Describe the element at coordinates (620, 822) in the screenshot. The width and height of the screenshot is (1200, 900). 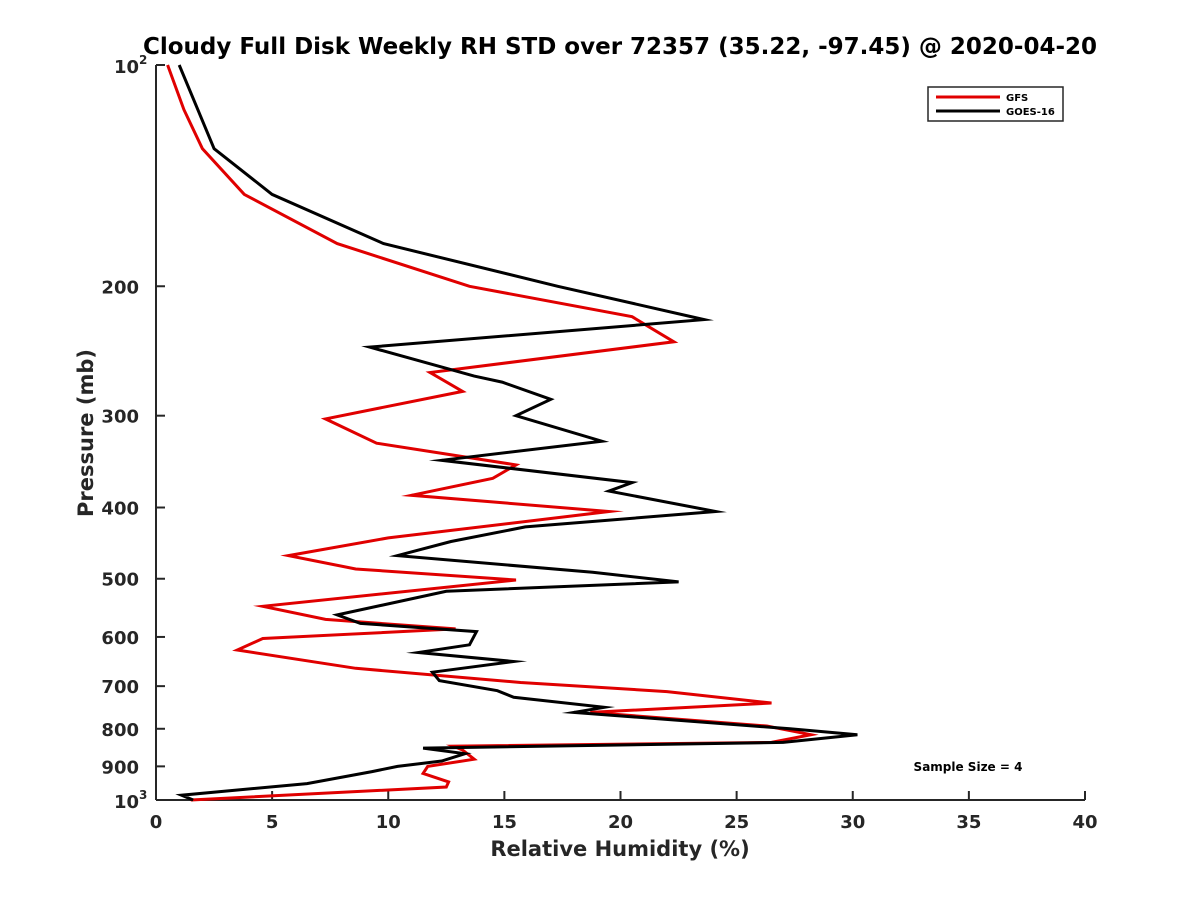
I see `x-tick-label: 20` at that location.